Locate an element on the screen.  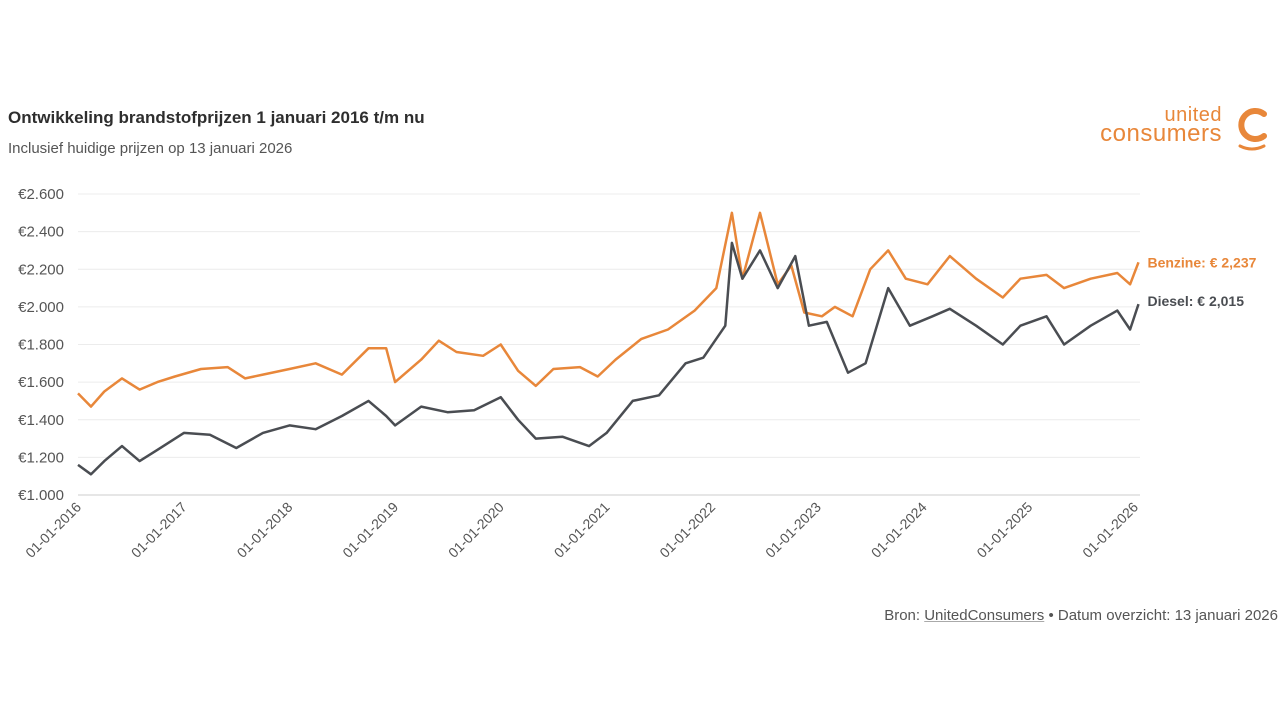
x-tick-label: 01-01-2016 is located at coordinates (53, 530).